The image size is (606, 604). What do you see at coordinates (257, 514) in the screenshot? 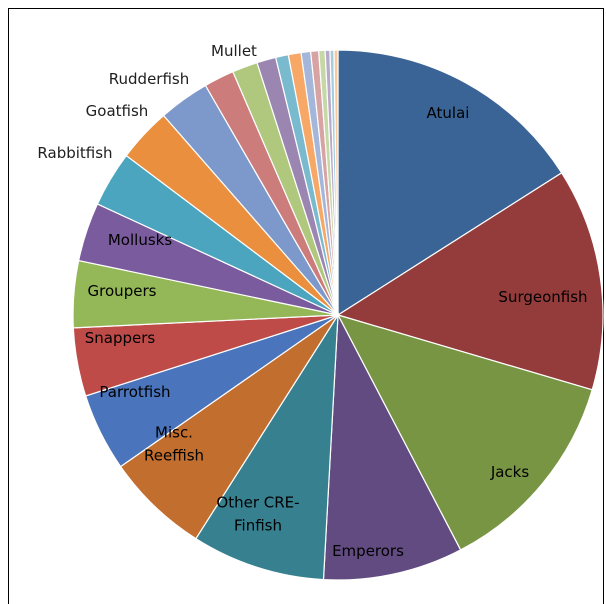
I see `slice-label-other-cre-finfish: Other CRE-Finfish` at bounding box center [257, 514].